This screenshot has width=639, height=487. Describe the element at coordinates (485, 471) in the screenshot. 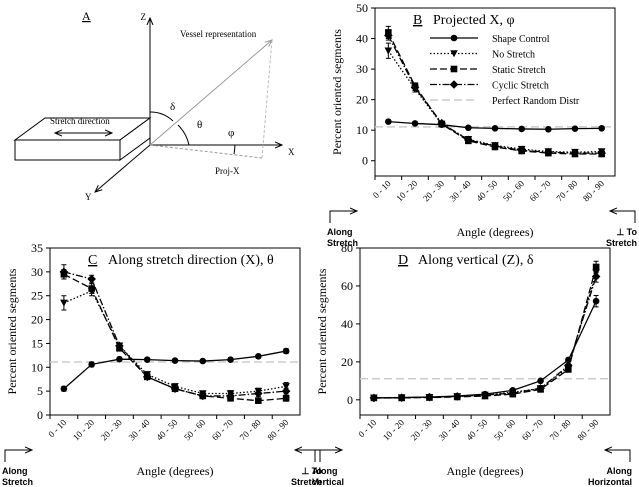

I see `x-axis-label: Angle (degrees)` at that location.